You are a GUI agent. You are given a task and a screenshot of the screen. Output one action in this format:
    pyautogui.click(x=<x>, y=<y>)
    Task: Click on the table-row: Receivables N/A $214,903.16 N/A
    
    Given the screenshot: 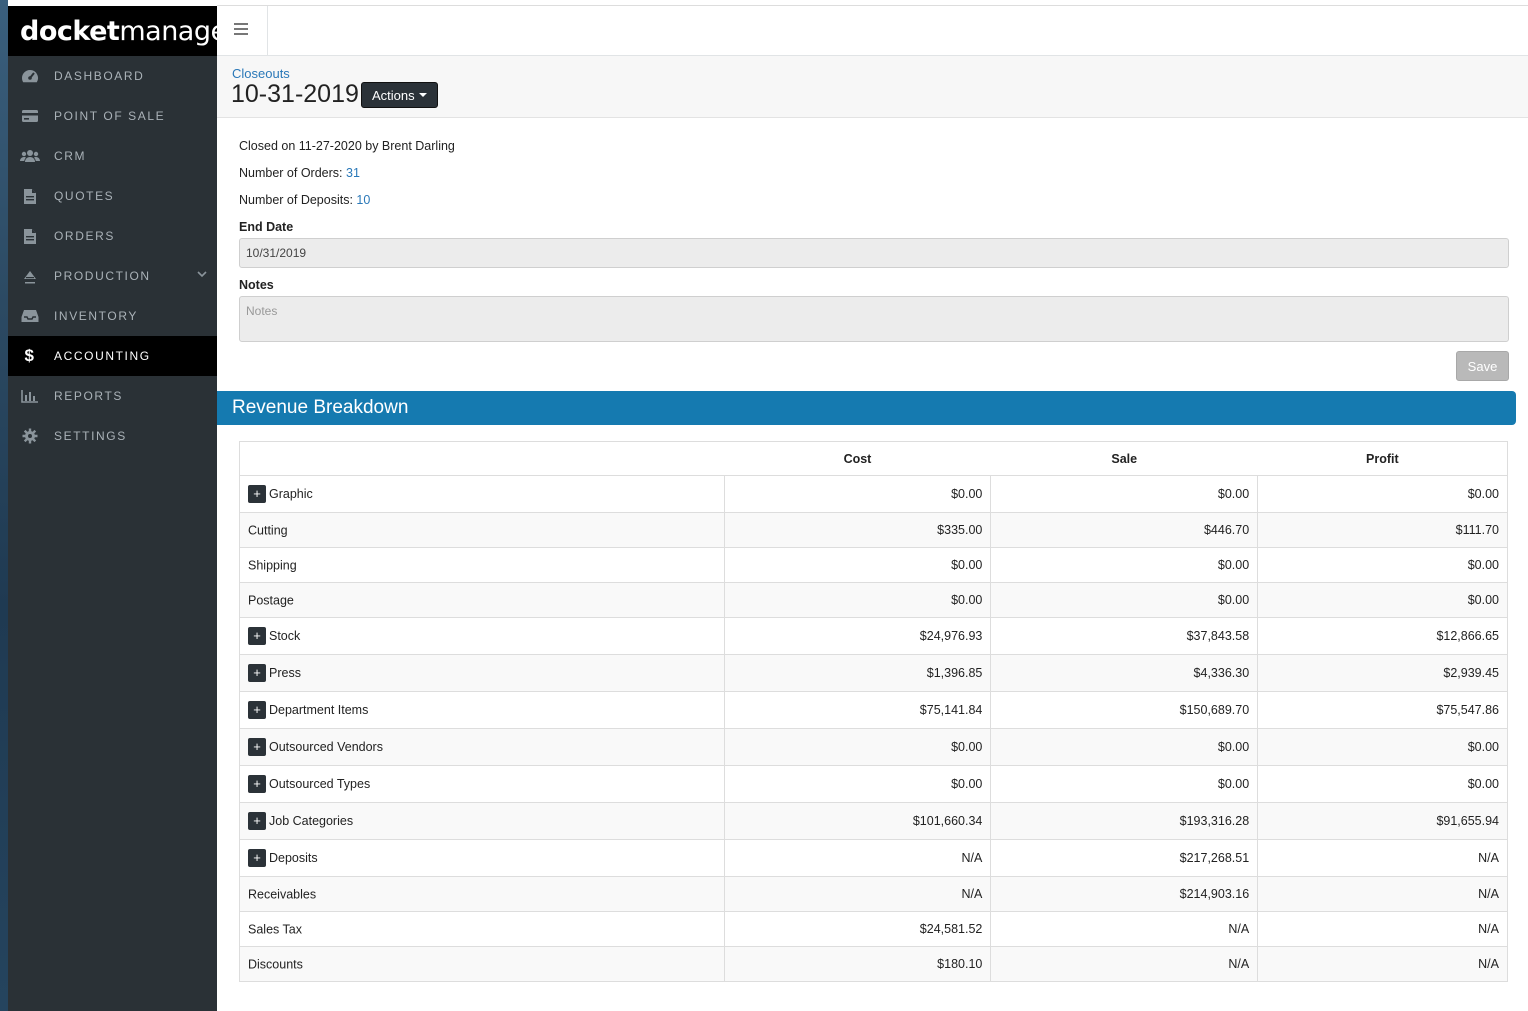 What is the action you would take?
    pyautogui.click(x=873, y=894)
    